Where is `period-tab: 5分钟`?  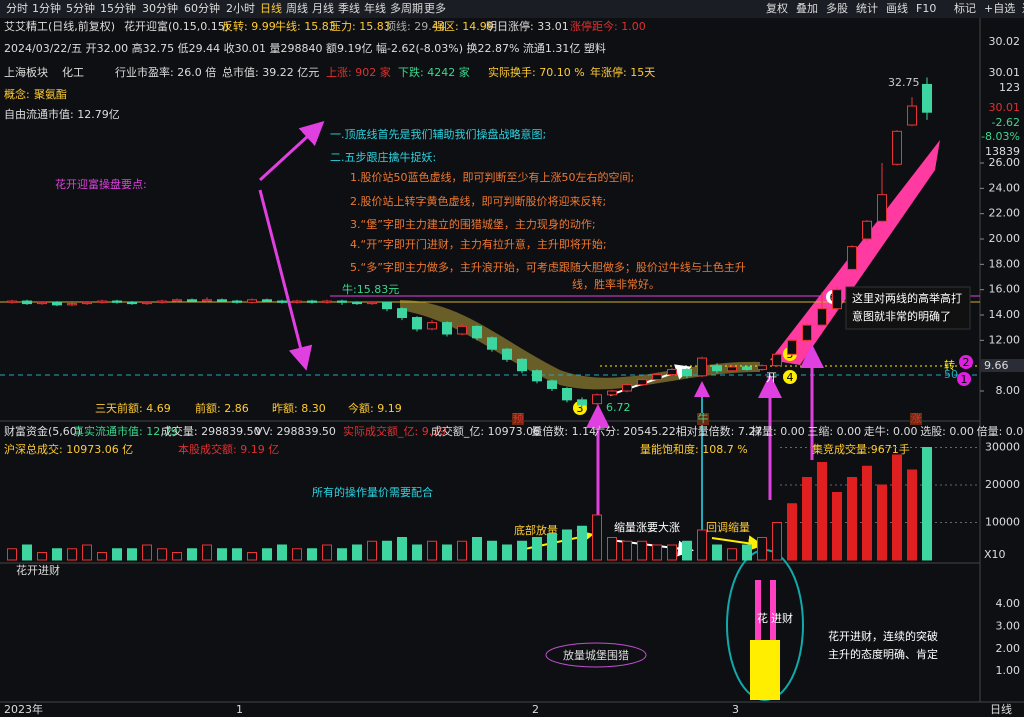 period-tab: 5分钟 is located at coordinates (80, 8).